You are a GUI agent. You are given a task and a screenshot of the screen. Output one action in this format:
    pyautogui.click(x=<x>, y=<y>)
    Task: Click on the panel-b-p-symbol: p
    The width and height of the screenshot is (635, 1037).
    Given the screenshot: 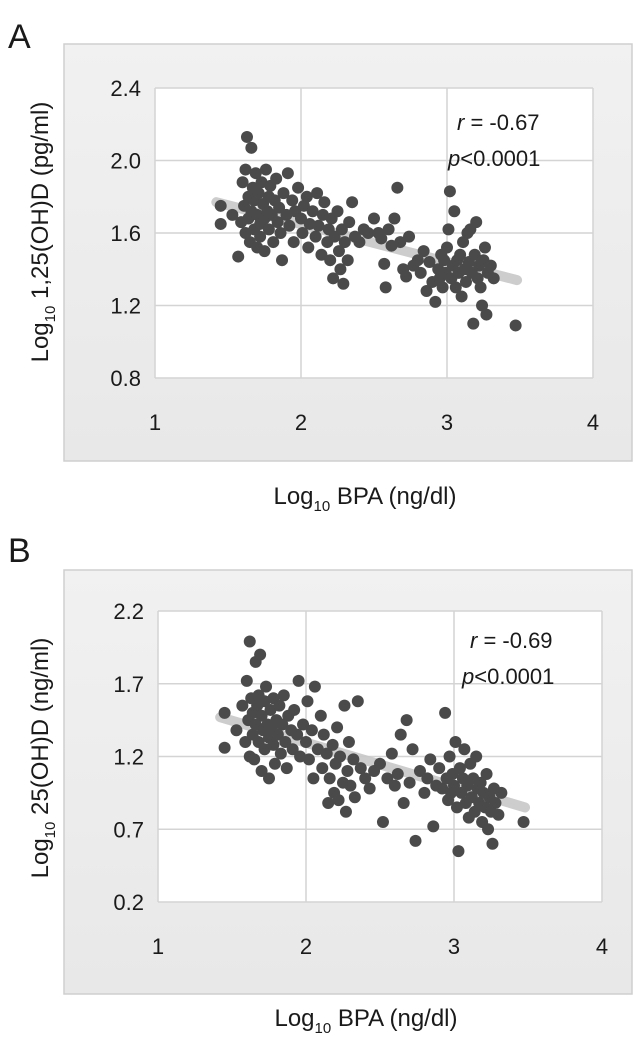 What is the action you would take?
    pyautogui.click(x=467, y=676)
    